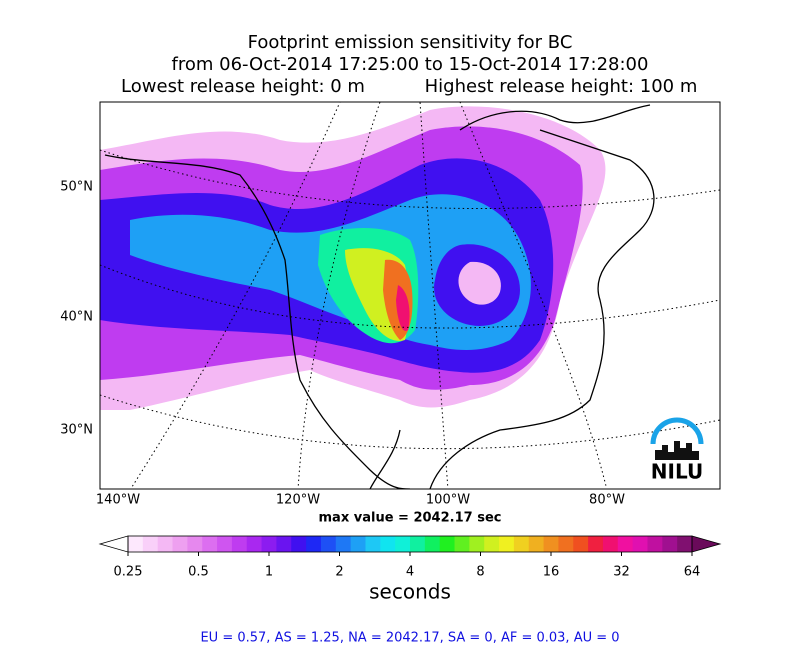  What do you see at coordinates (621, 572) in the screenshot?
I see `colorbar-tick-label: 32` at bounding box center [621, 572].